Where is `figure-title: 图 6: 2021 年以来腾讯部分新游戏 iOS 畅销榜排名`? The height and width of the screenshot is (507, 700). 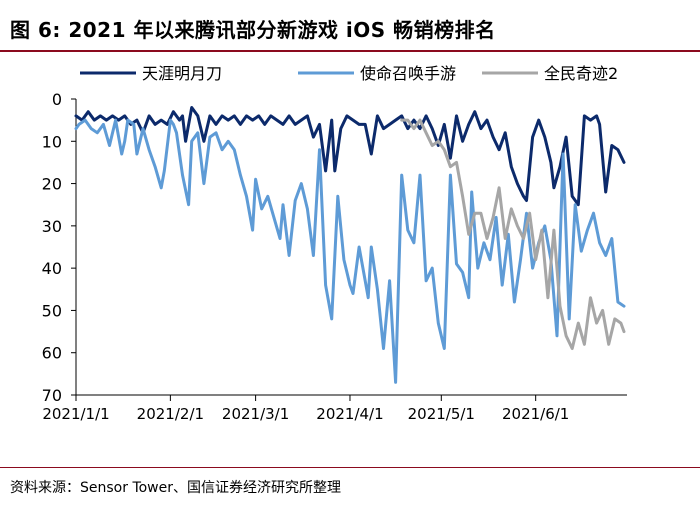
figure-title: 图 6: 2021 年以来腾讯部分新游戏 iOS 畅销榜排名 is located at coordinates (253, 30).